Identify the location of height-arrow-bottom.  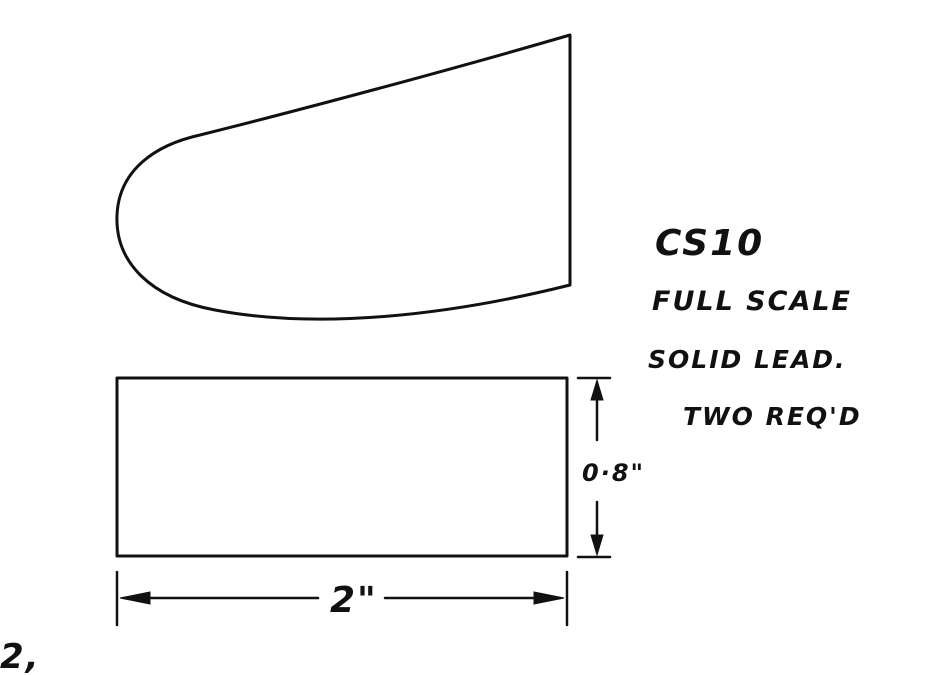
(597, 545).